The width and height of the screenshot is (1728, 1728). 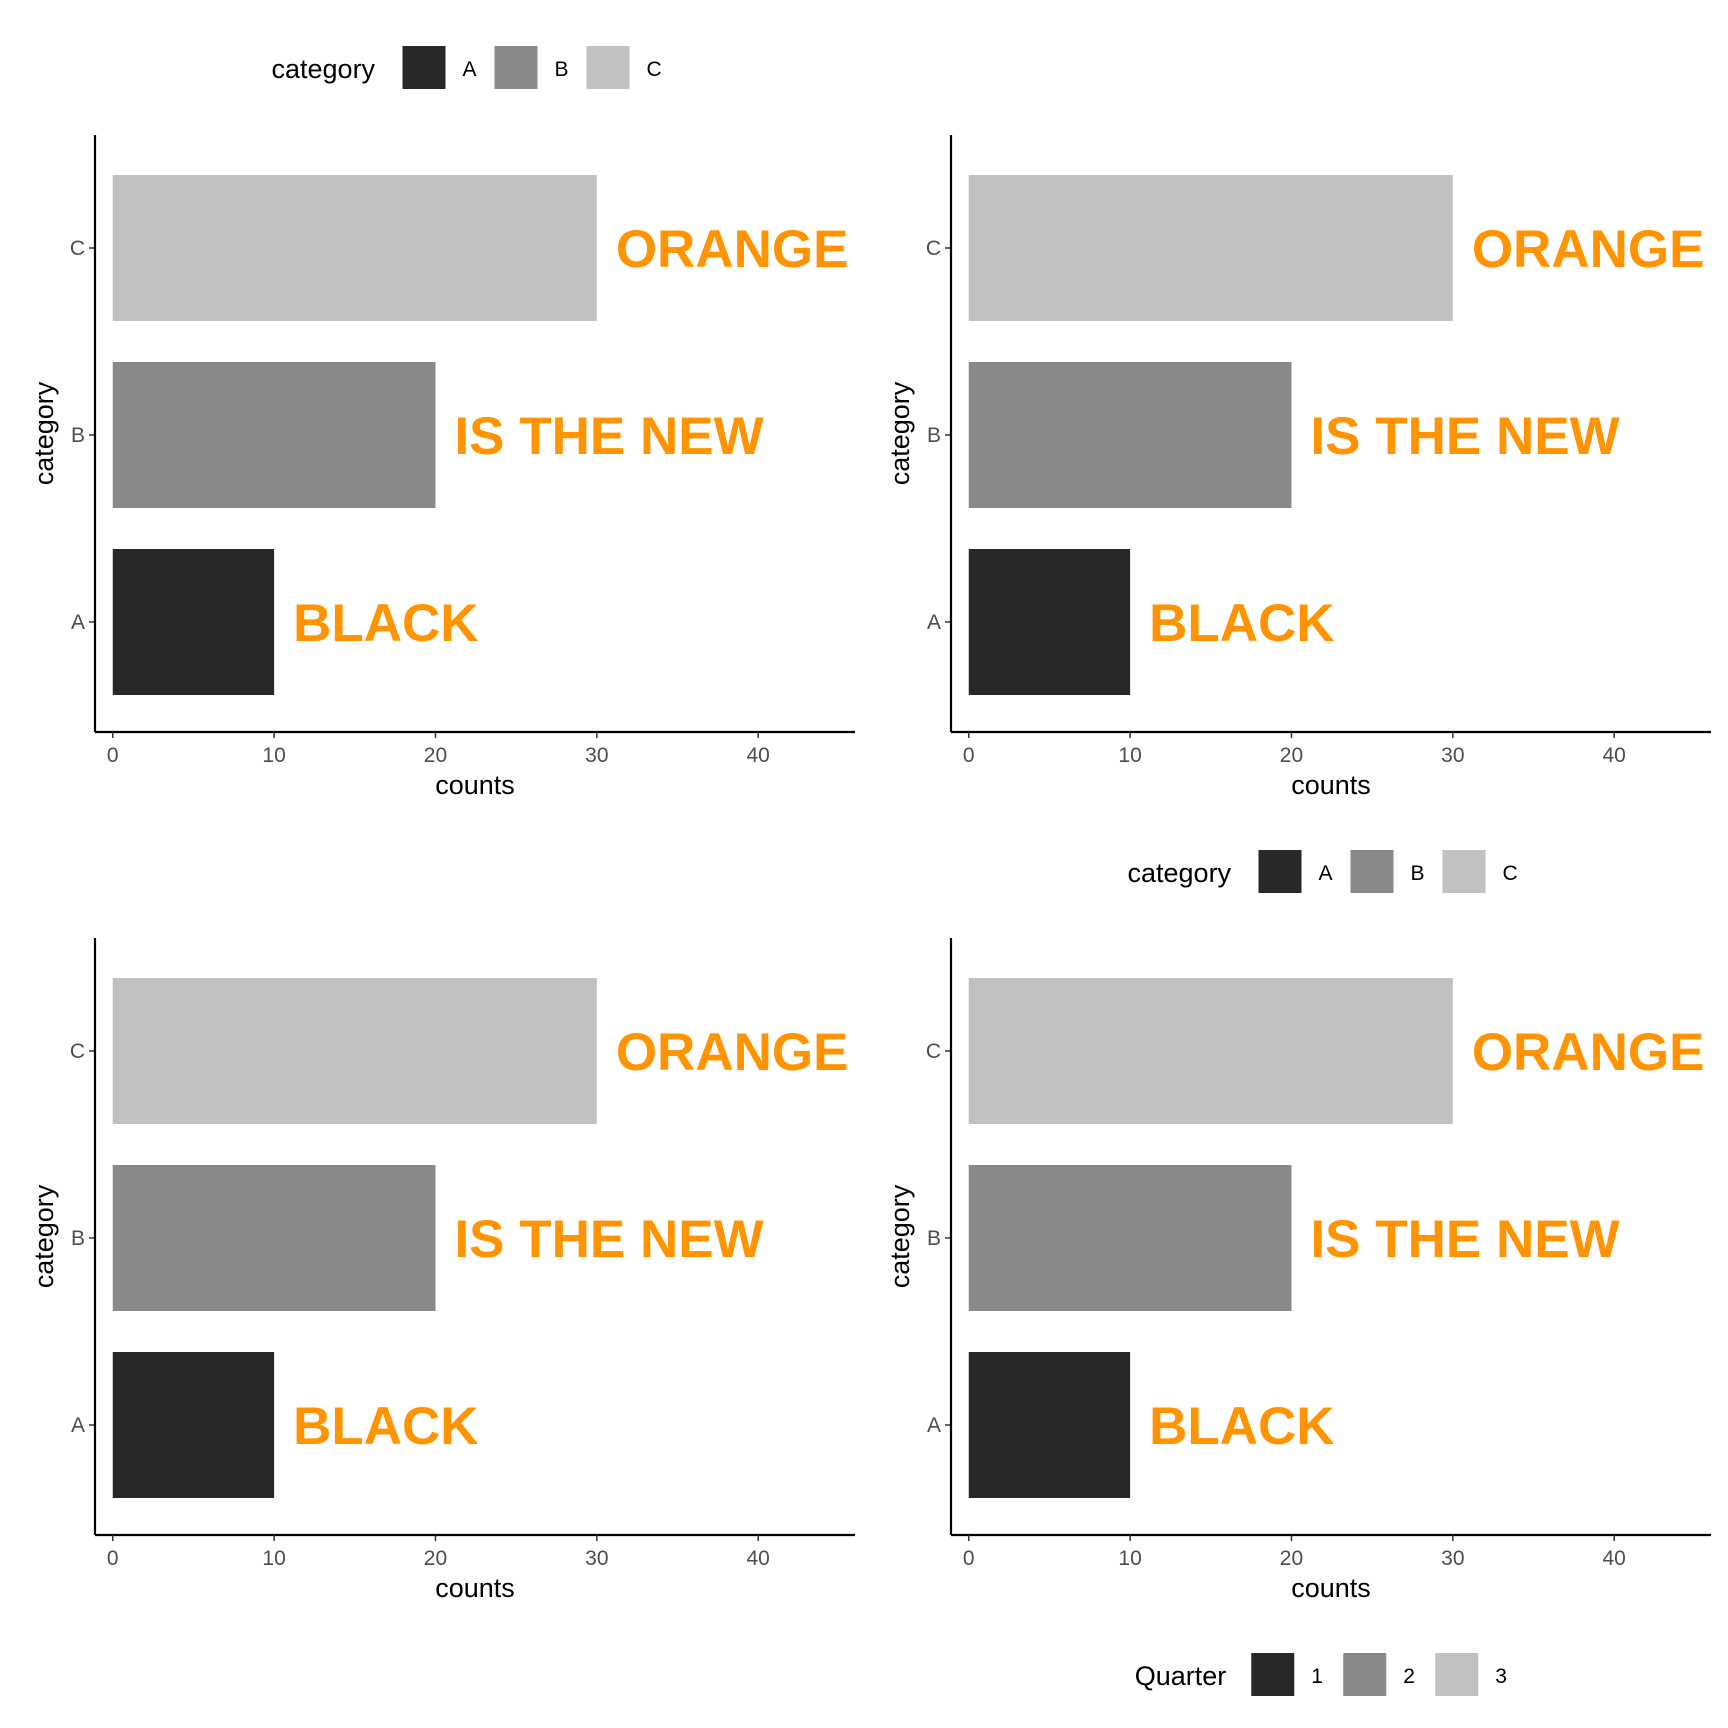 I want to click on legend: Quarter 1 2 3, so click(x=1321, y=1674).